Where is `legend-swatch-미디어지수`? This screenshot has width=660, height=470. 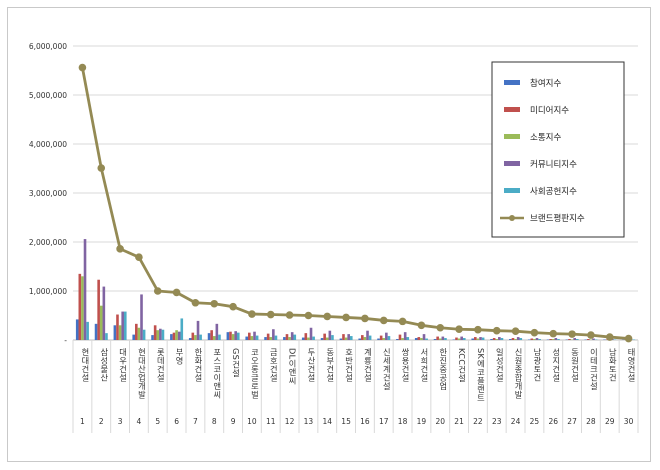
legend-swatch-미디어지수 is located at coordinates (512, 109).